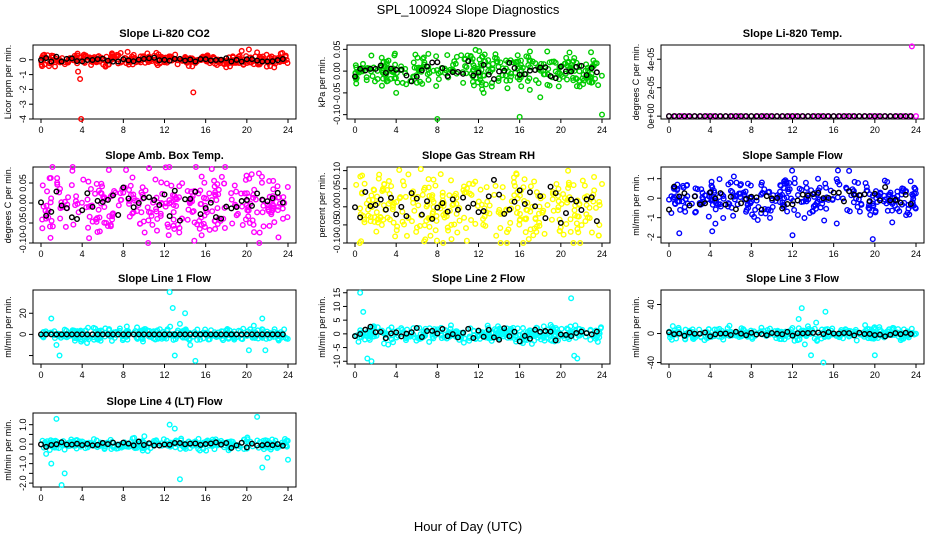 This screenshot has height=540, width=936. What do you see at coordinates (8, 450) in the screenshot?
I see `y-axis-label: ml/min per min.` at bounding box center [8, 450].